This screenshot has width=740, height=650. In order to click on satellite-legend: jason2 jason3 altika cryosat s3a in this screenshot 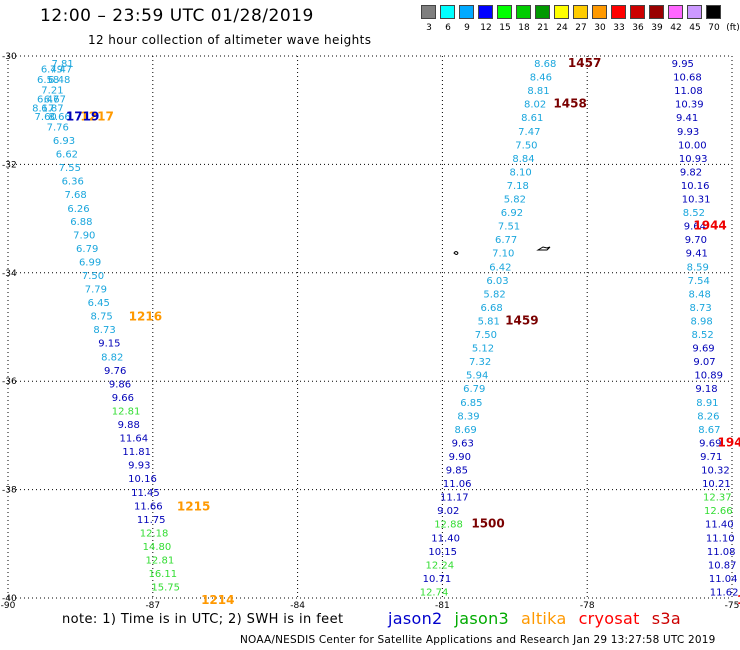, I will do `click(540, 618)`.